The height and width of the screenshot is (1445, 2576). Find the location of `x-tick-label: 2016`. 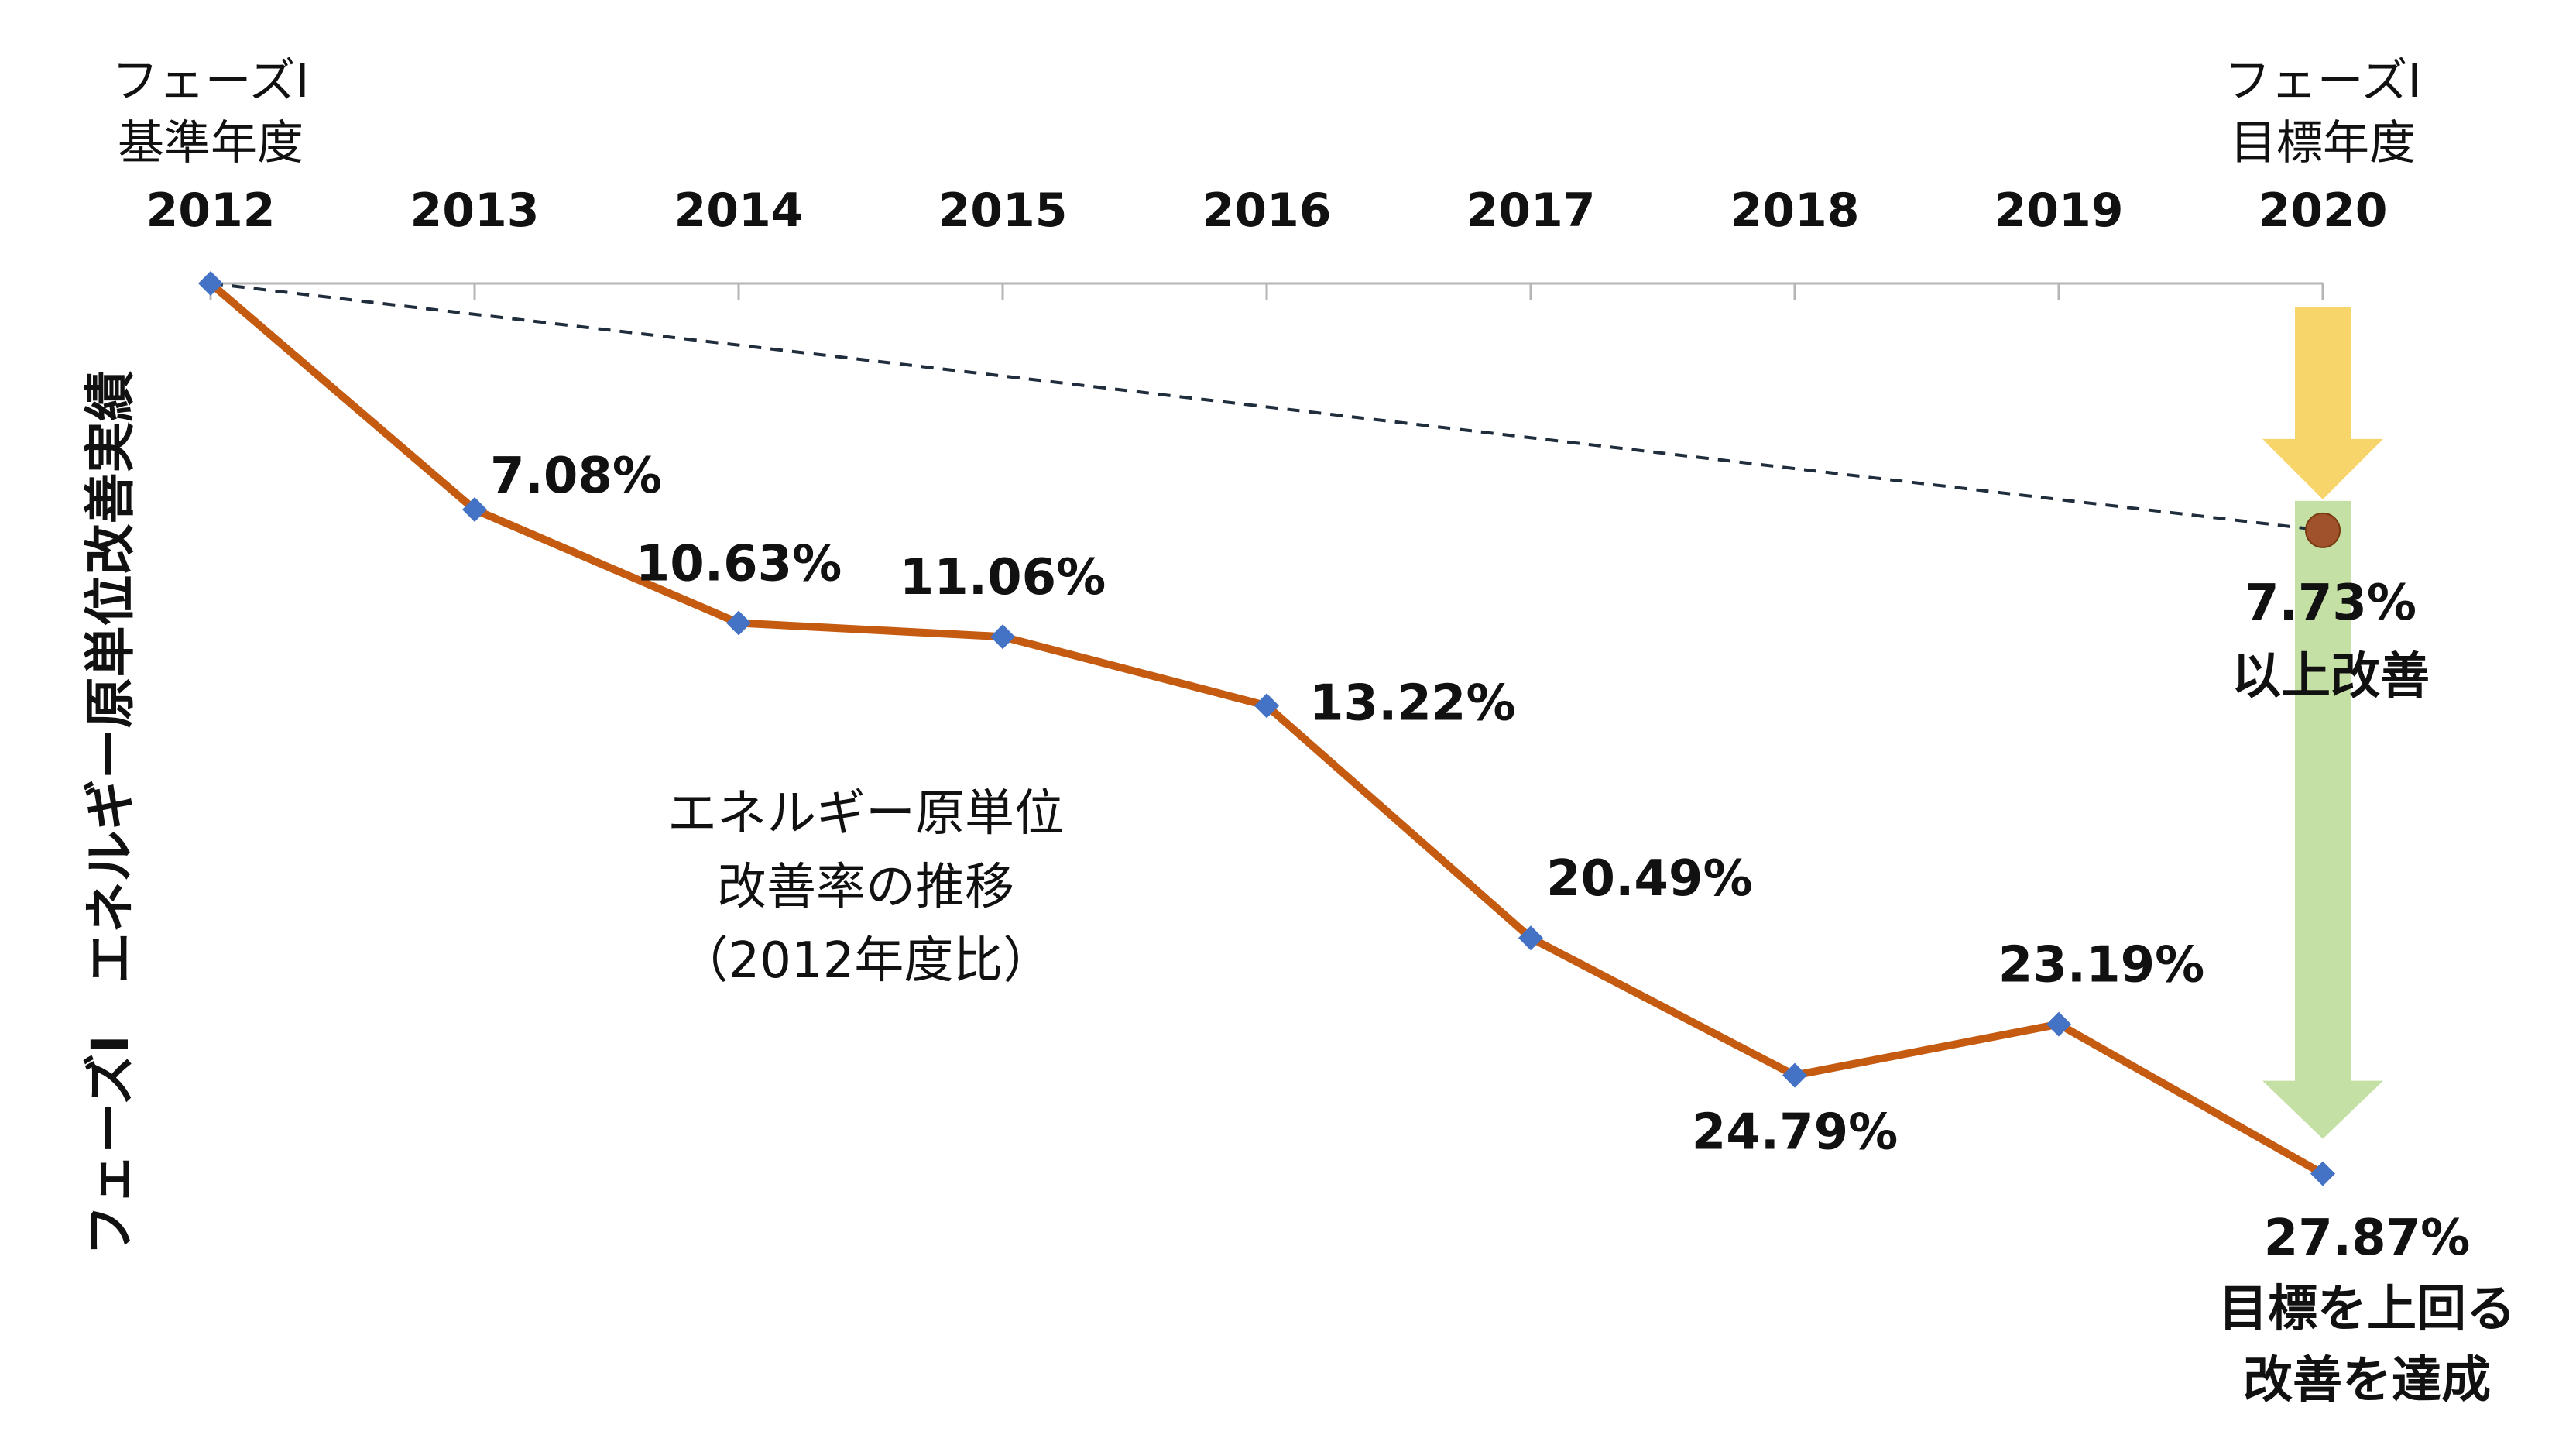

x-tick-label: 2016 is located at coordinates (1267, 211).